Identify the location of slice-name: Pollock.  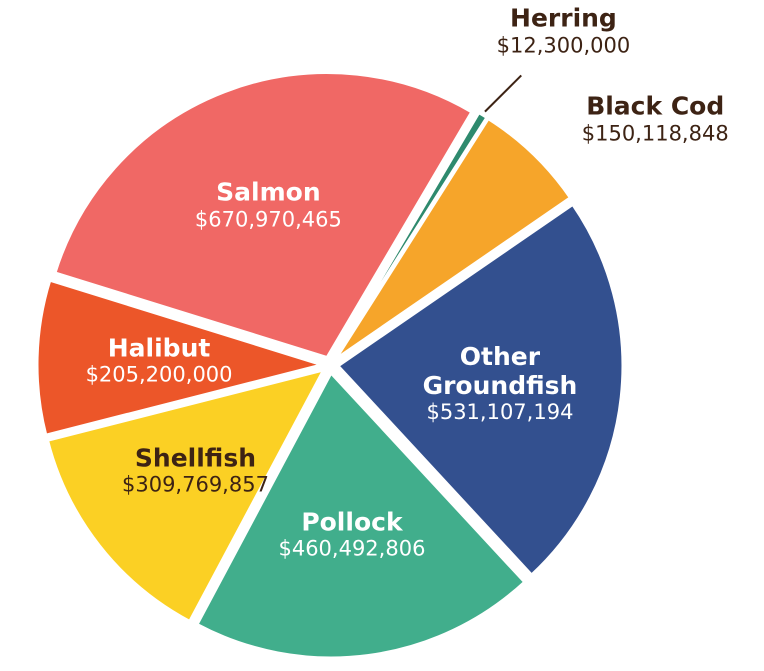
(352, 522).